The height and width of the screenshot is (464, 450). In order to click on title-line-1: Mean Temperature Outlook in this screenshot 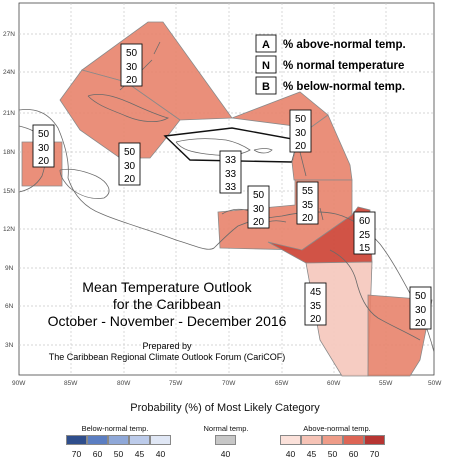, I will do `click(167, 287)`.